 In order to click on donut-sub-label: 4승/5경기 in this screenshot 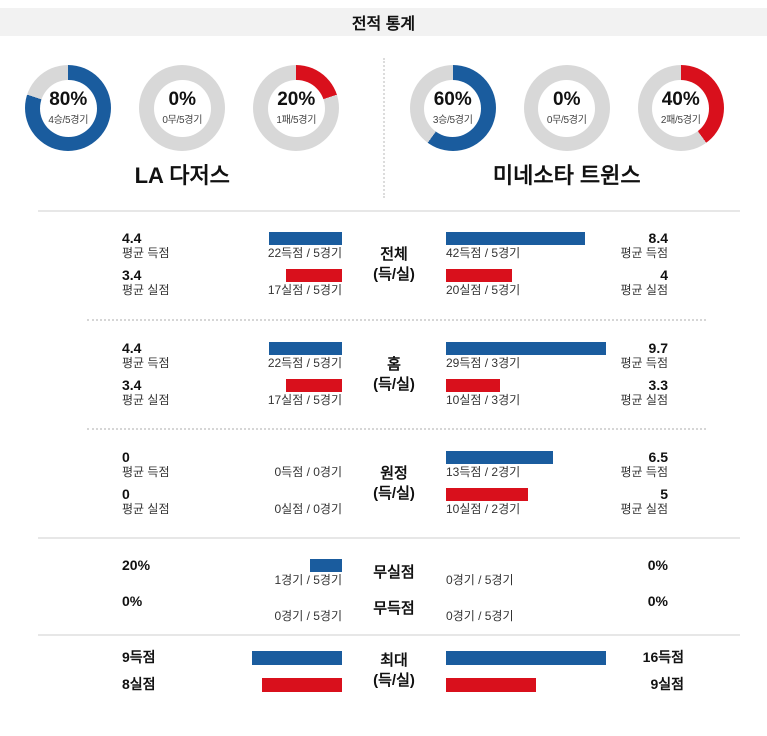, I will do `click(68, 118)`.